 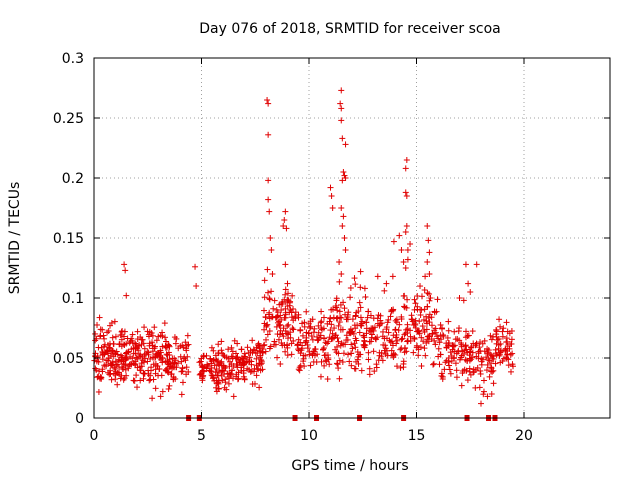 What do you see at coordinates (73, 179) in the screenshot?
I see `y-tick-label: 0.2` at bounding box center [73, 179].